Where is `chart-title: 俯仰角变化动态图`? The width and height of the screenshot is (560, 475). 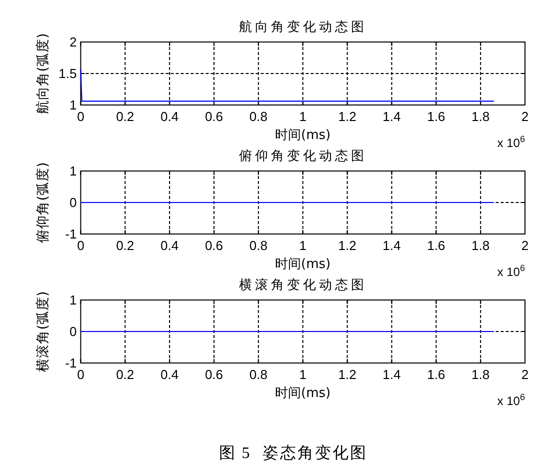
chart-title: 俯仰角变化动态图 is located at coordinates (302, 156).